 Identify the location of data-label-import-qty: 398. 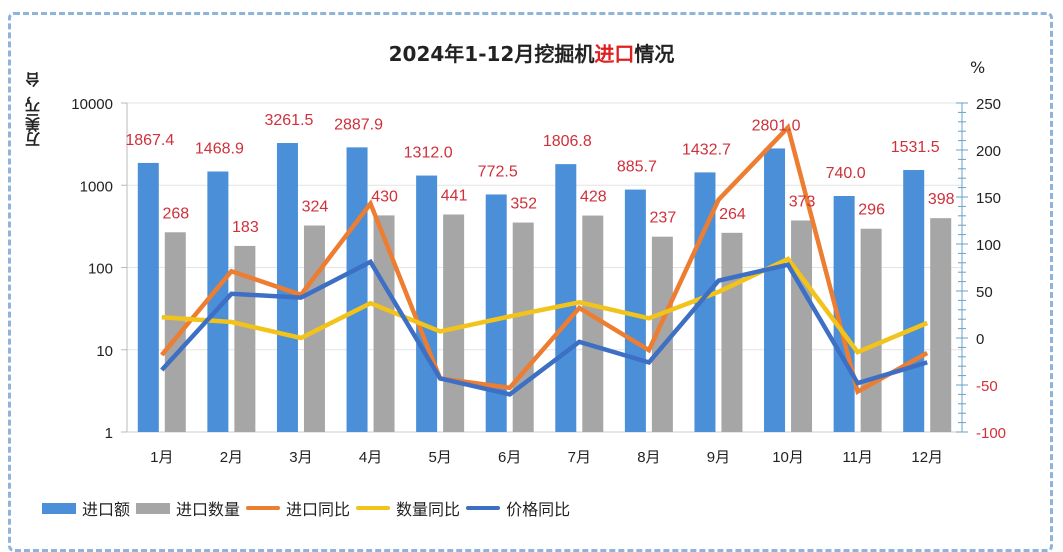
(941, 199).